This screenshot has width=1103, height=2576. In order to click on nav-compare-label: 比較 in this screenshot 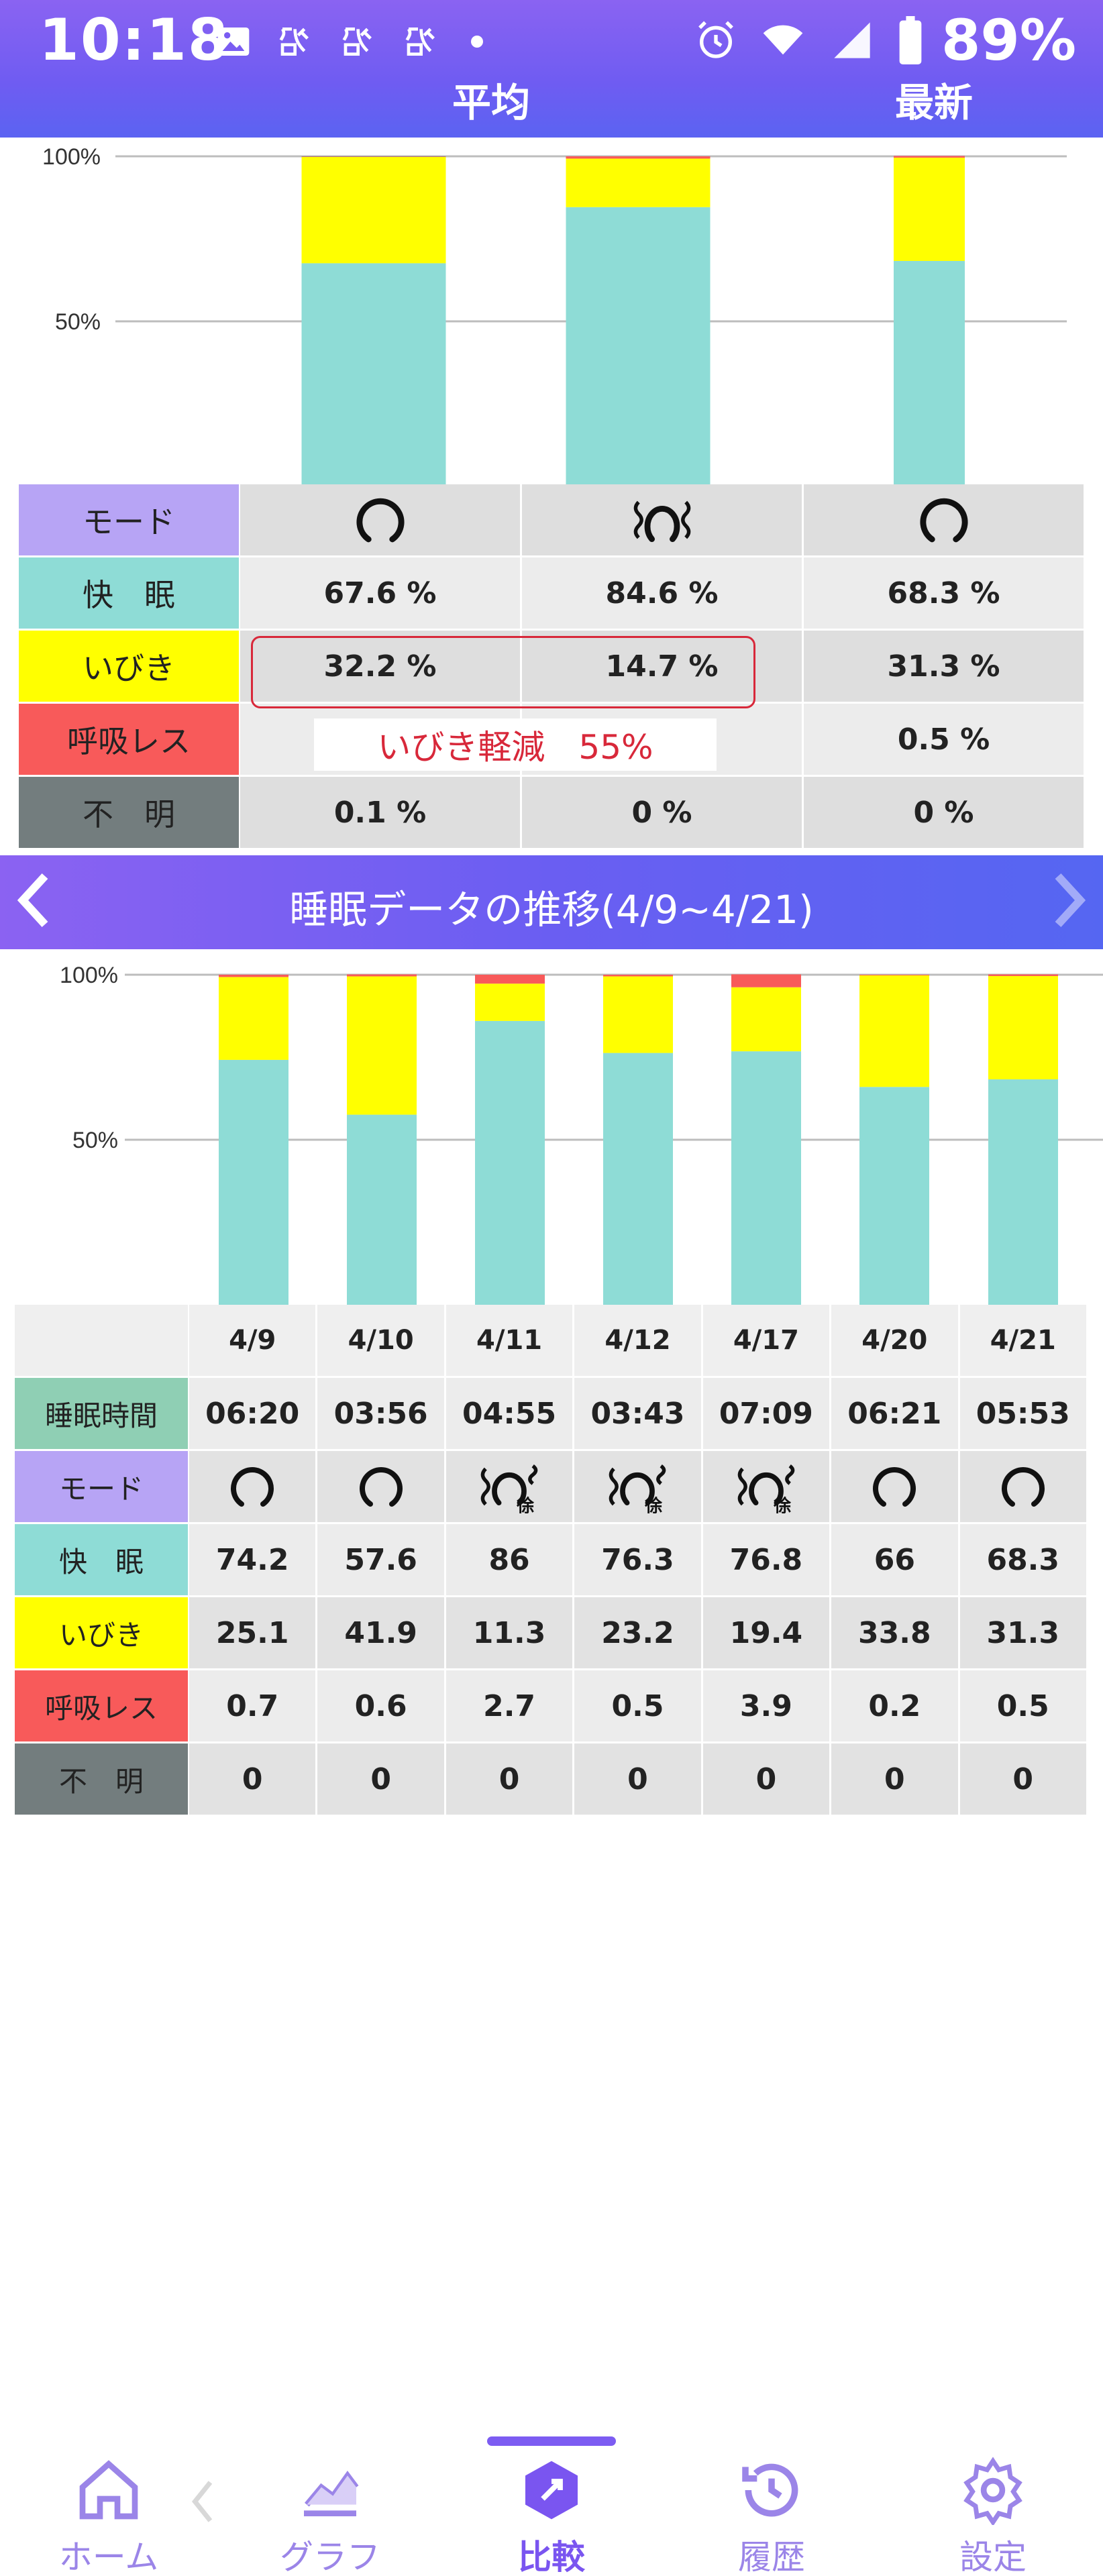, I will do `click(551, 2557)`.